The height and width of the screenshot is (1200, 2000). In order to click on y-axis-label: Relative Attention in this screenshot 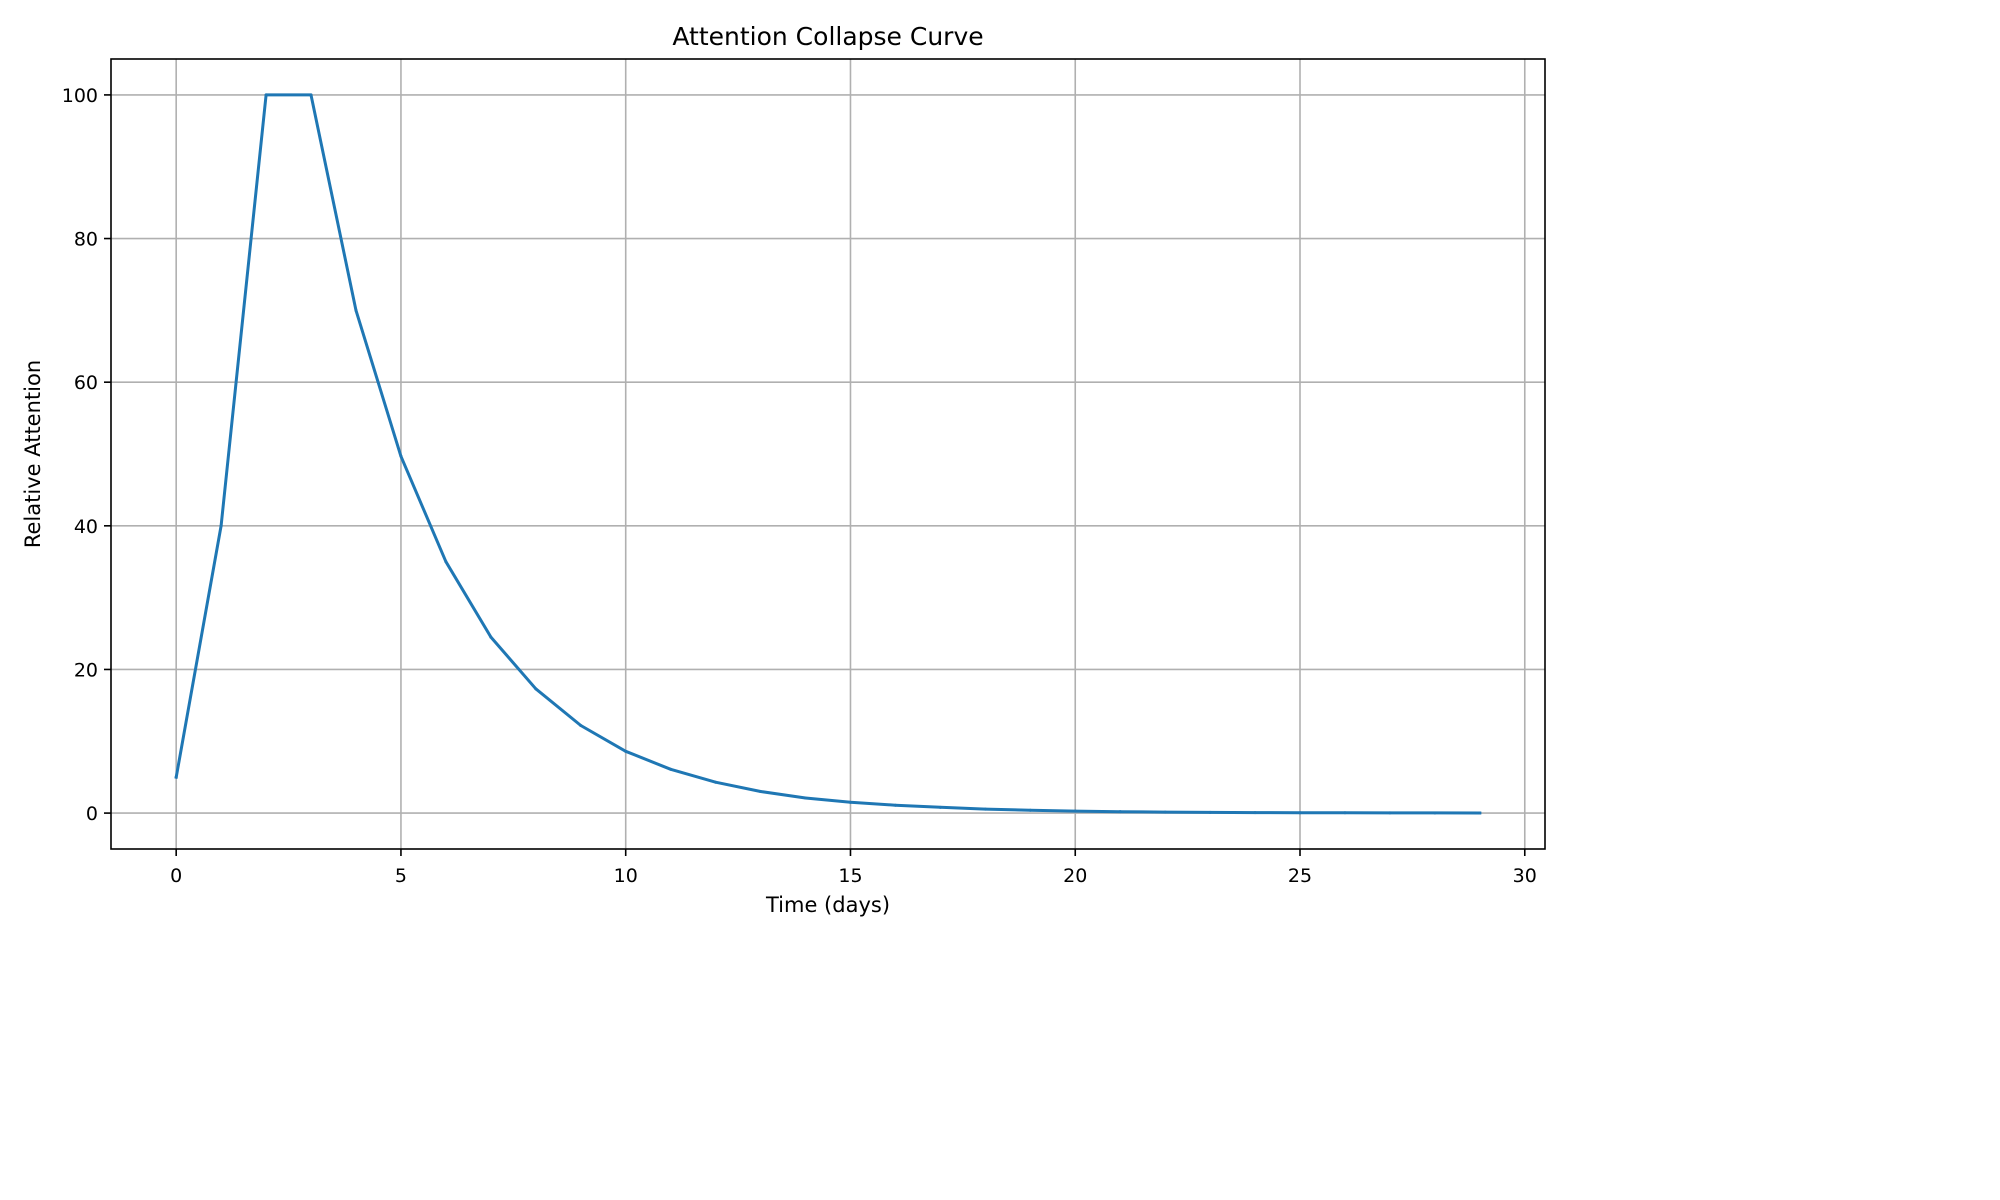, I will do `click(33, 454)`.